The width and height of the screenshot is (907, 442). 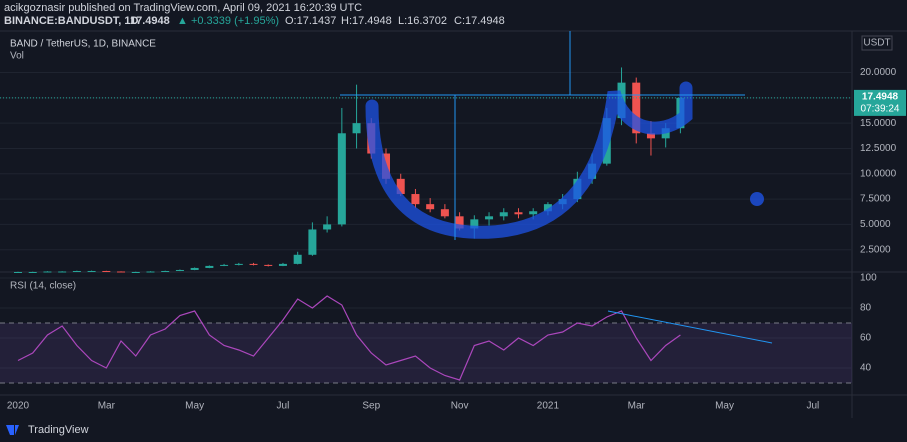 I want to click on y-tick-label: 7.5000, so click(x=875, y=199).